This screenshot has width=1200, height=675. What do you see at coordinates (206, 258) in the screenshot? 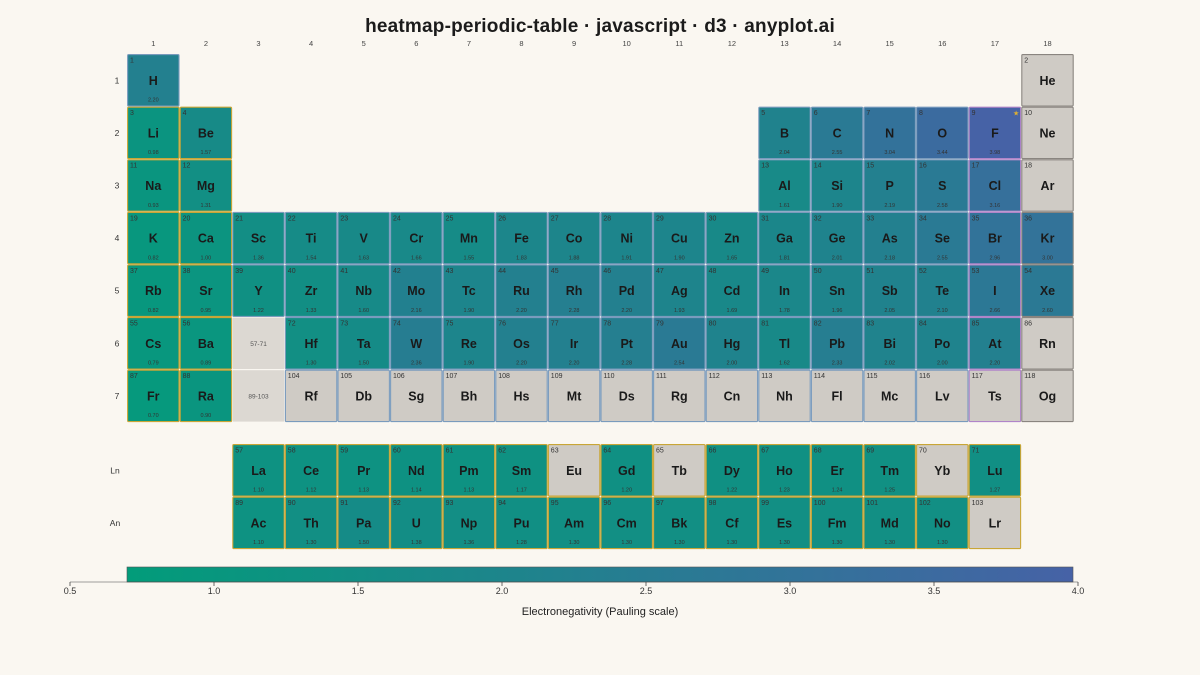
I see `electronegativity-value: 1.00` at bounding box center [206, 258].